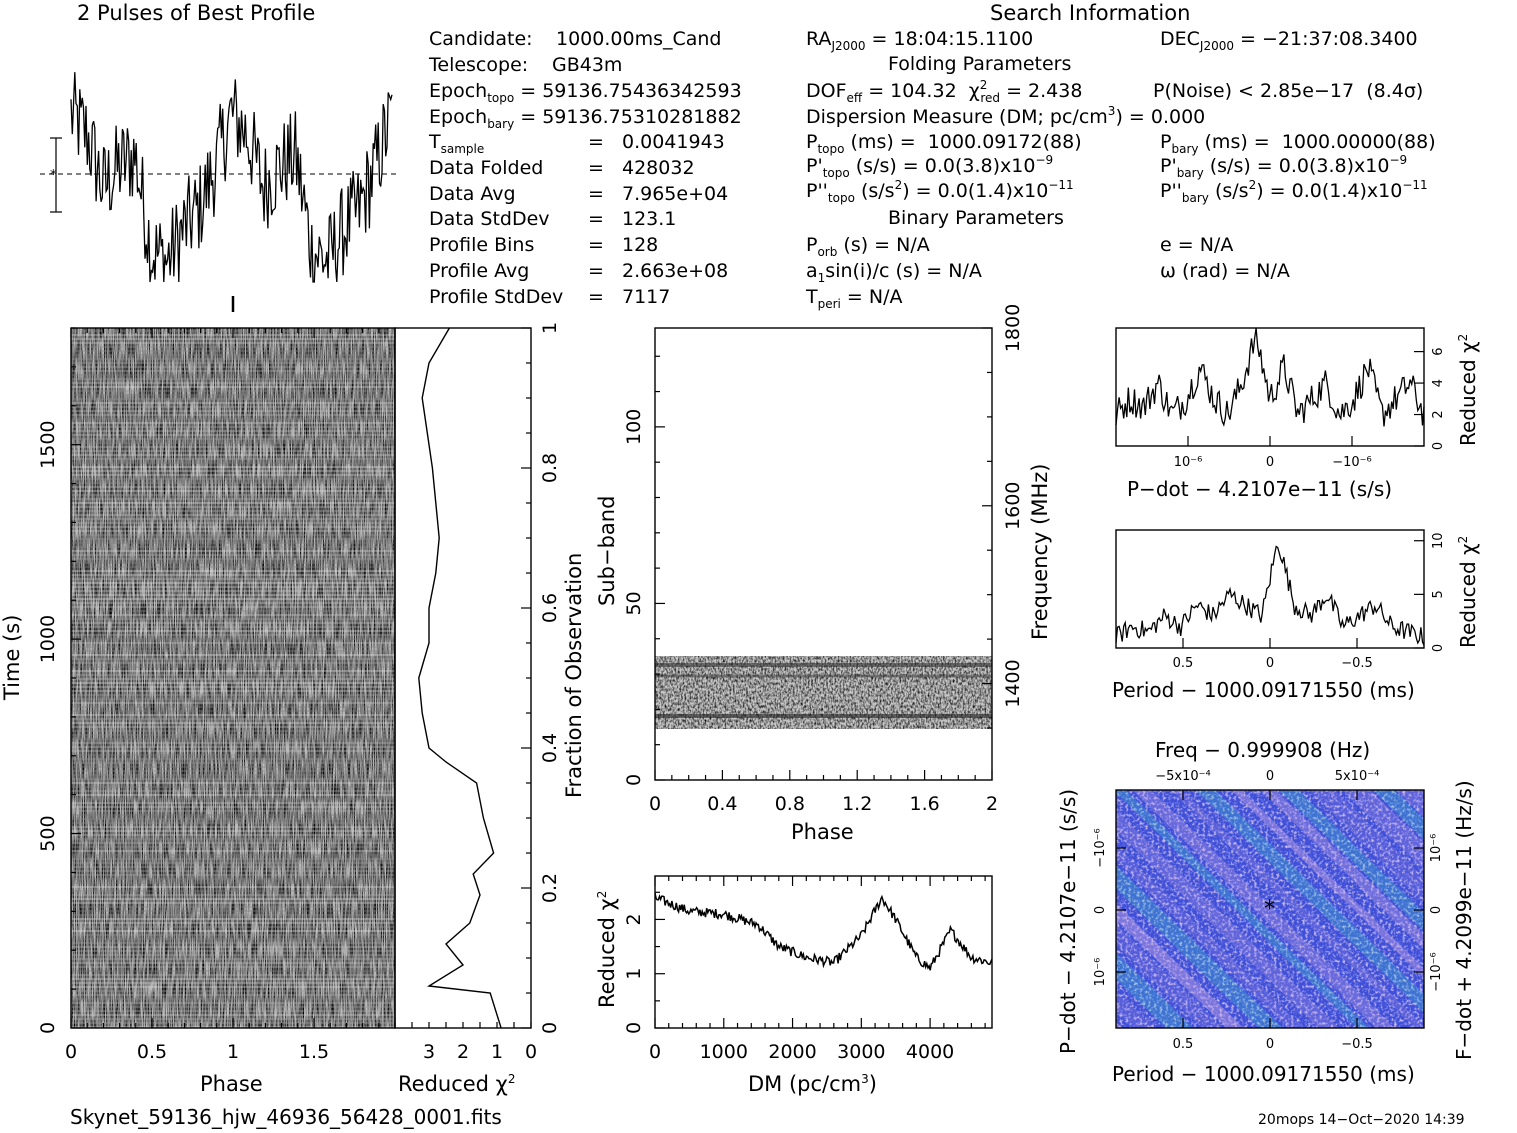 This screenshot has width=1517, height=1133. Describe the element at coordinates (1294, 191) in the screenshot. I see `pddot-bary-row: P''bary (s/s2) = 0.0(1.4)x10−11` at that location.